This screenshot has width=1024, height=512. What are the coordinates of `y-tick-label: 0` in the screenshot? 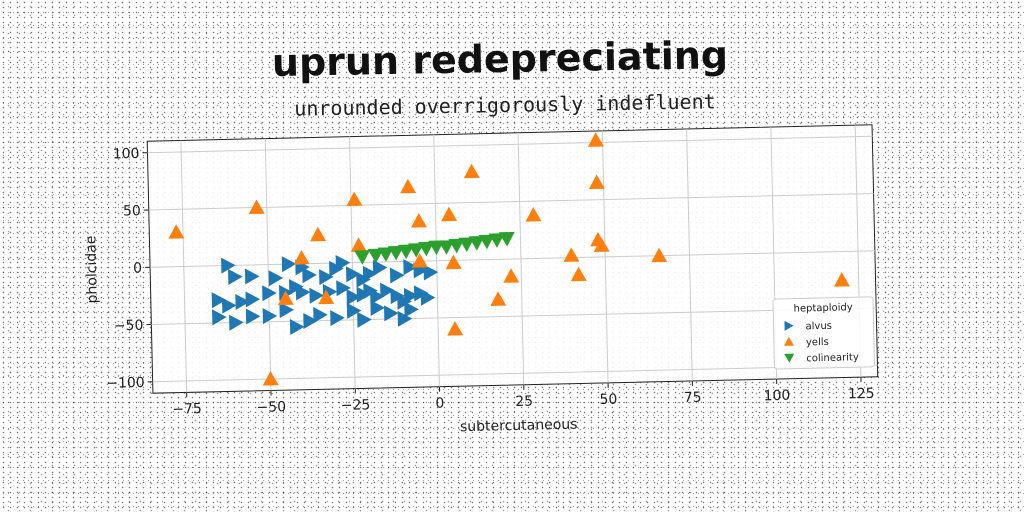 It's located at (137, 268).